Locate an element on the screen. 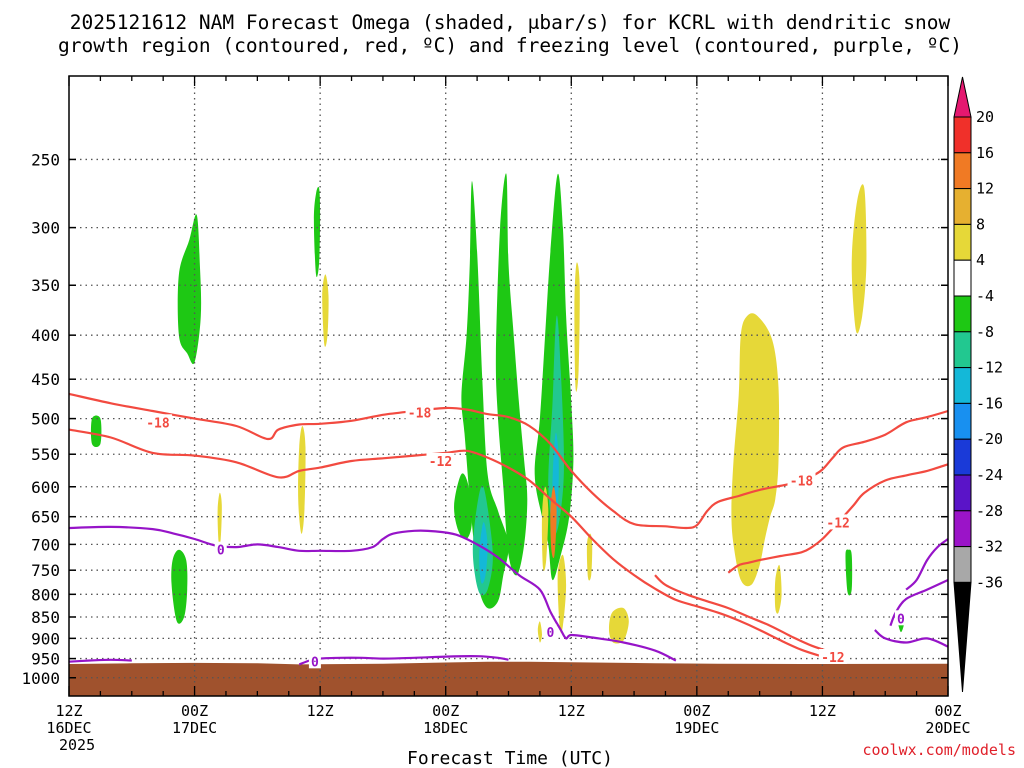 This screenshot has height=768, width=1024. y-tick-label-450: 450 is located at coordinates (45, 379).